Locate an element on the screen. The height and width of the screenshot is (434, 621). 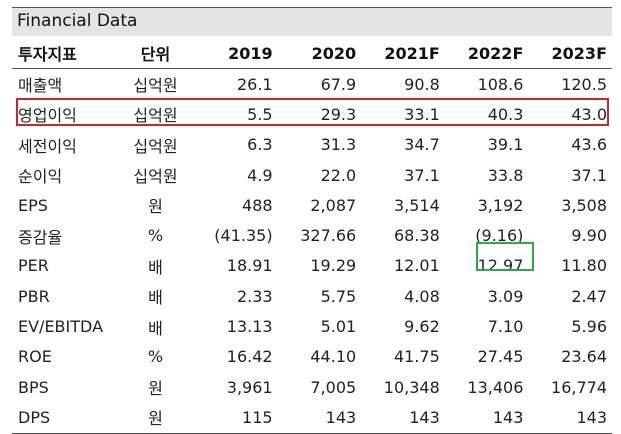
row-value: 19.29 is located at coordinates (333, 266).